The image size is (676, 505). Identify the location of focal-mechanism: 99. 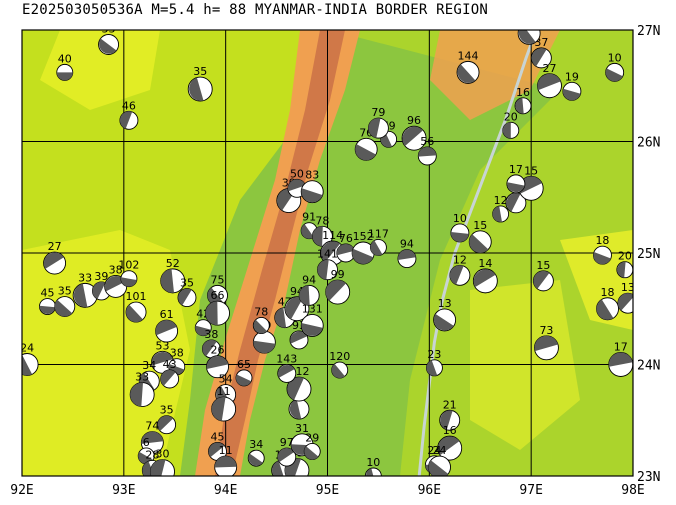
(338, 286).